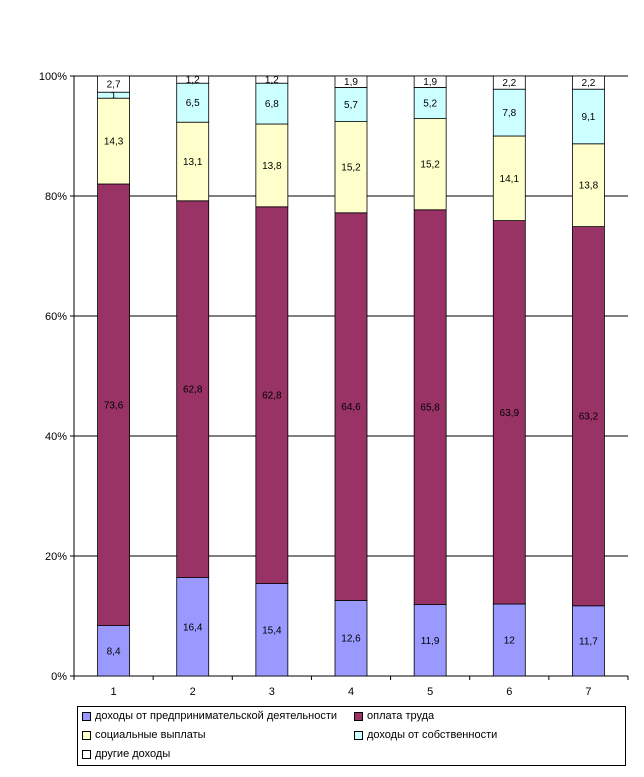 The width and height of the screenshot is (644, 777). I want to click on data-label: 16,4, so click(193, 627).